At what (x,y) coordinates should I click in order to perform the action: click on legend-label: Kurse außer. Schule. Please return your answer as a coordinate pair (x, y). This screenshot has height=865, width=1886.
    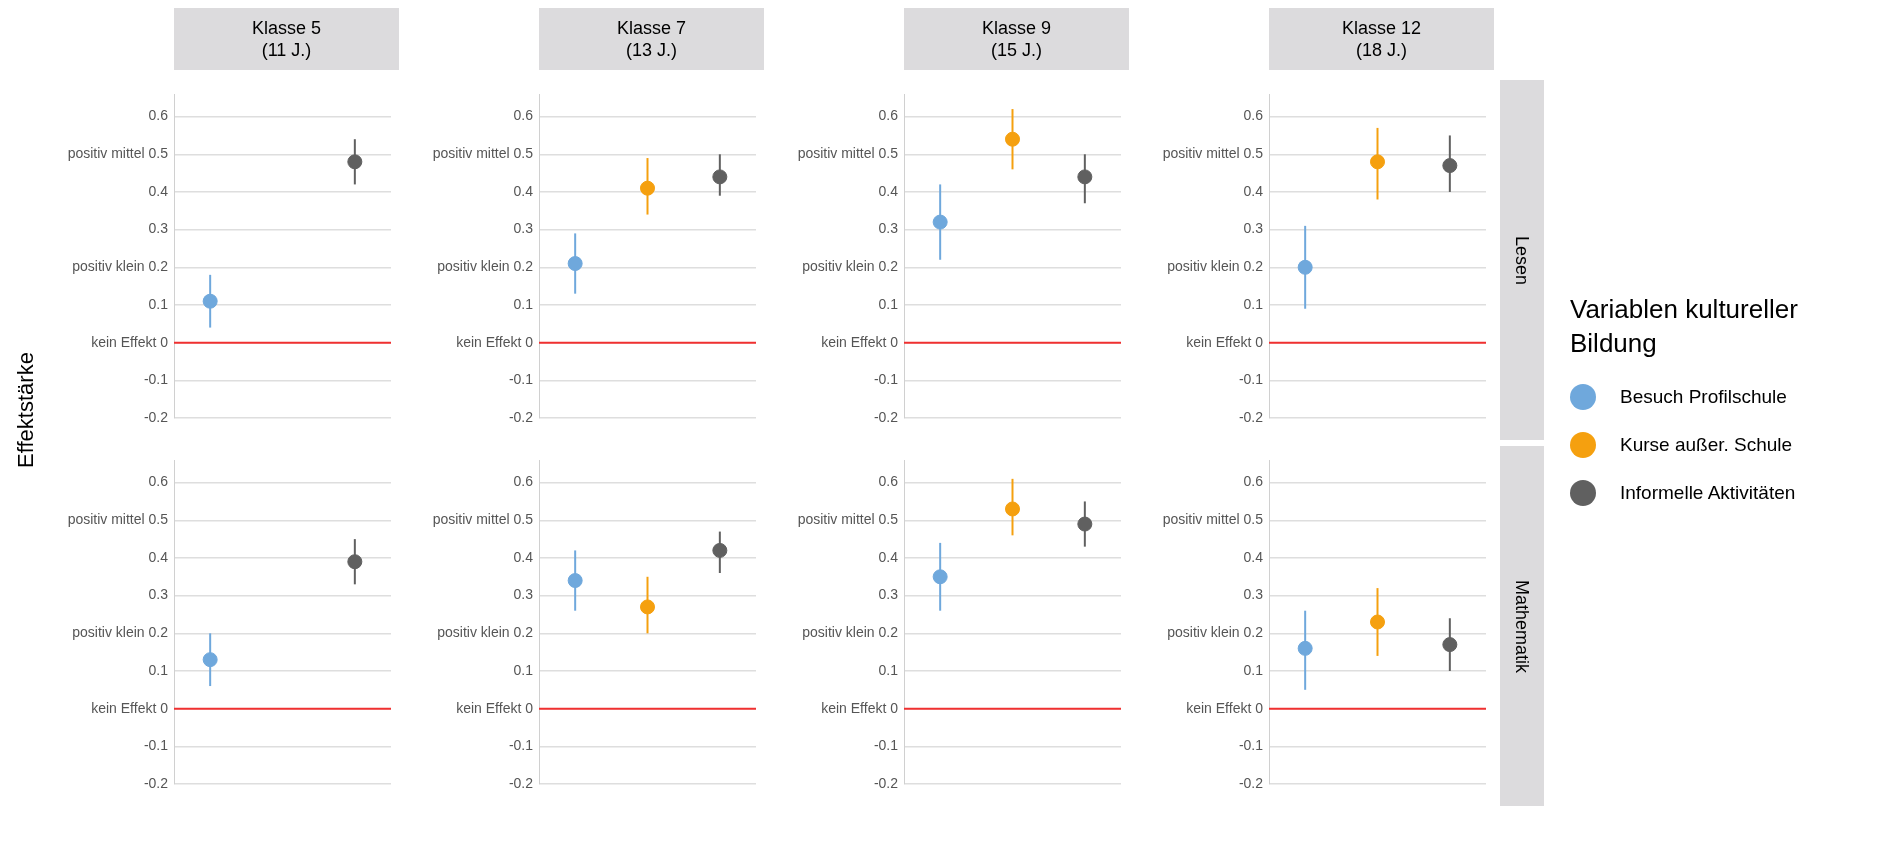
    Looking at the image, I should click on (1706, 445).